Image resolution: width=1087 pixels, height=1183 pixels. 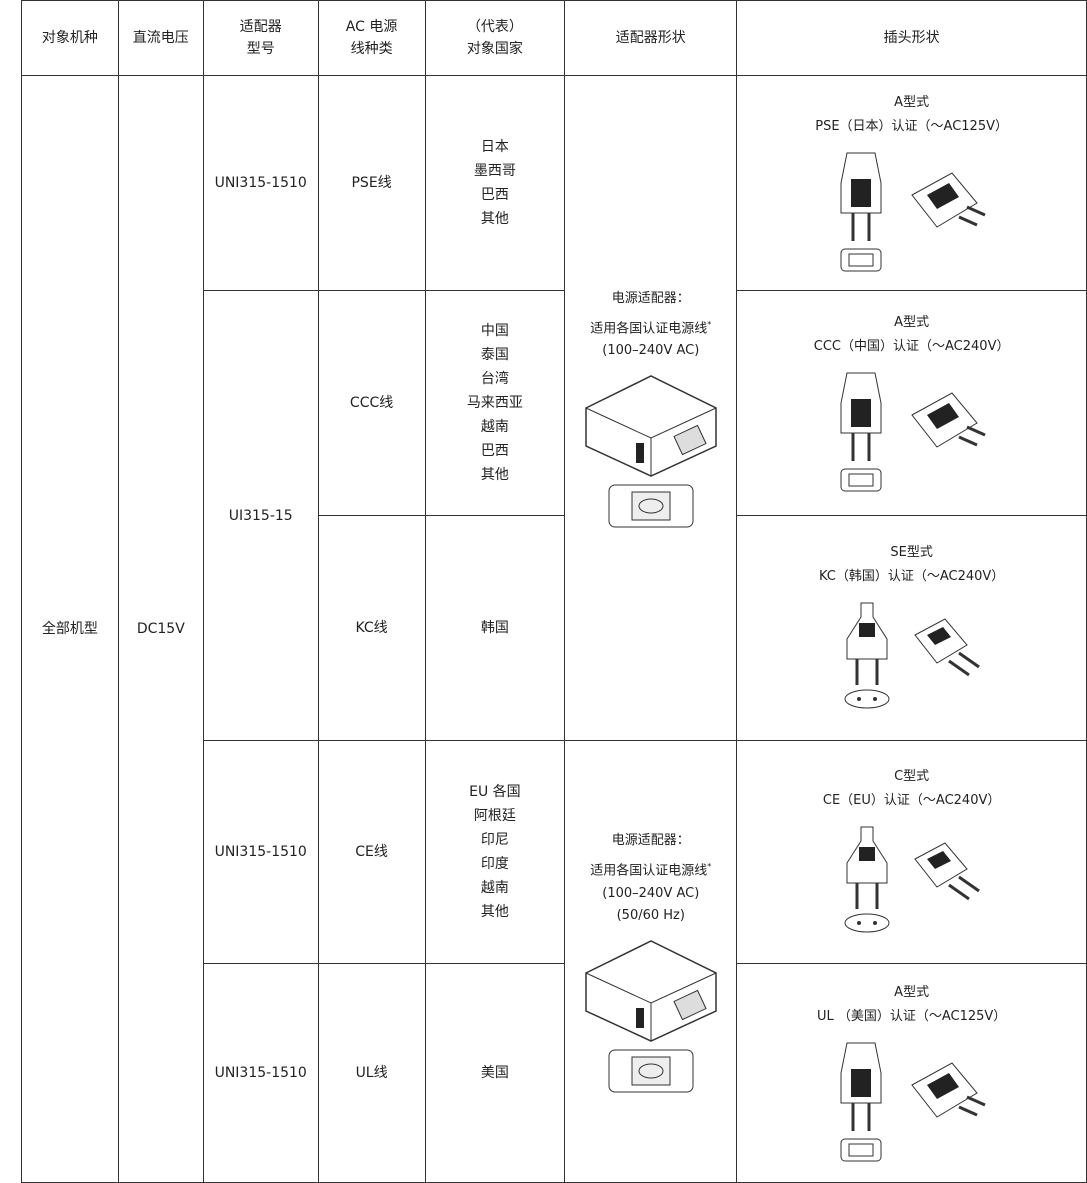 I want to click on adapter-text: (50/60 Hz), so click(x=650, y=915).